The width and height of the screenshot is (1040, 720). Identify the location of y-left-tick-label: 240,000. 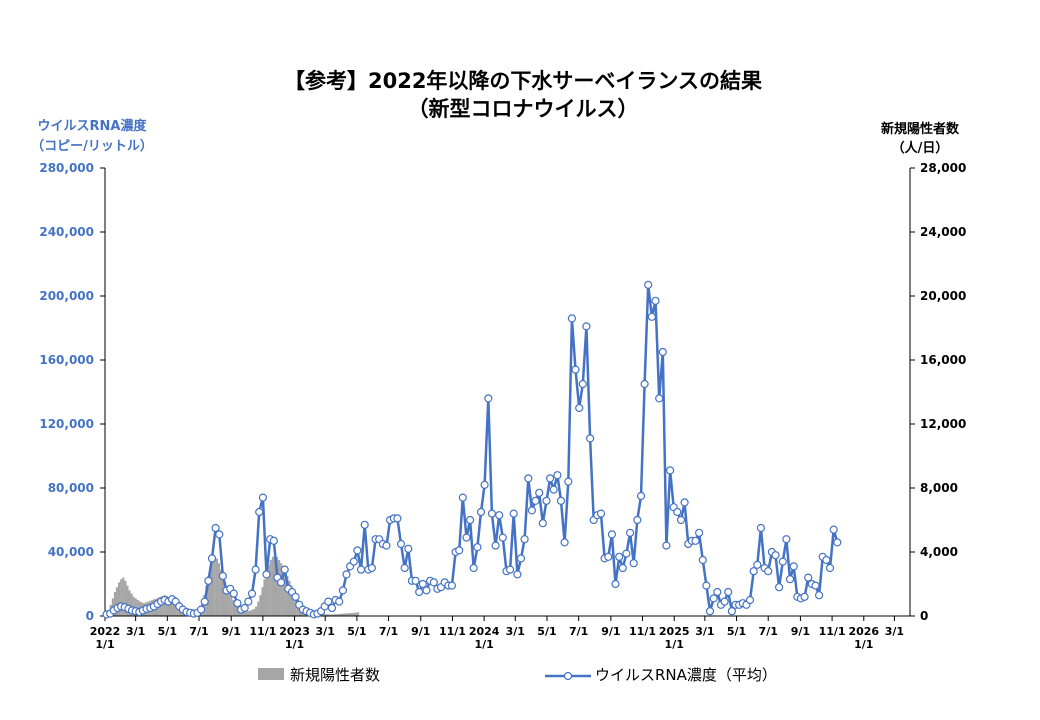
(66, 232).